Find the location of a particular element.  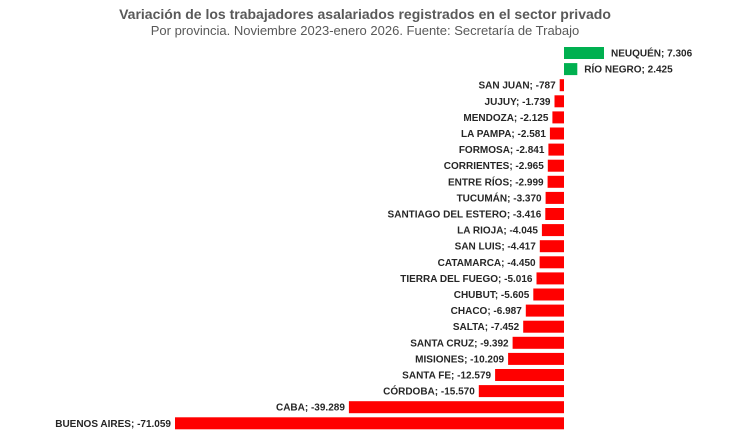

bar-label-neuquen: NEUQUÉN; 7.306 is located at coordinates (652, 53).